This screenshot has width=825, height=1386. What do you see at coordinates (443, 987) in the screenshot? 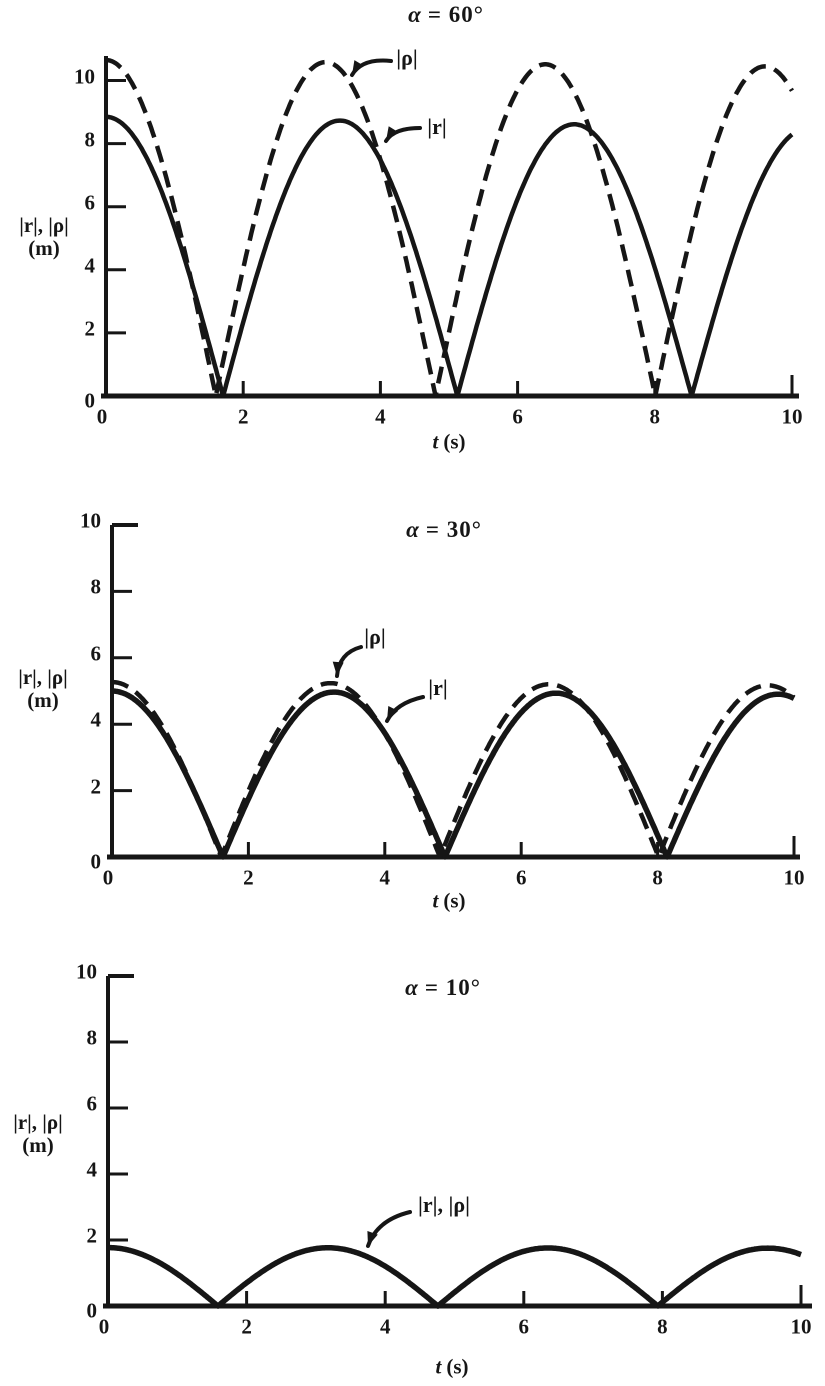
I see `chart-title: α = 10°` at bounding box center [443, 987].